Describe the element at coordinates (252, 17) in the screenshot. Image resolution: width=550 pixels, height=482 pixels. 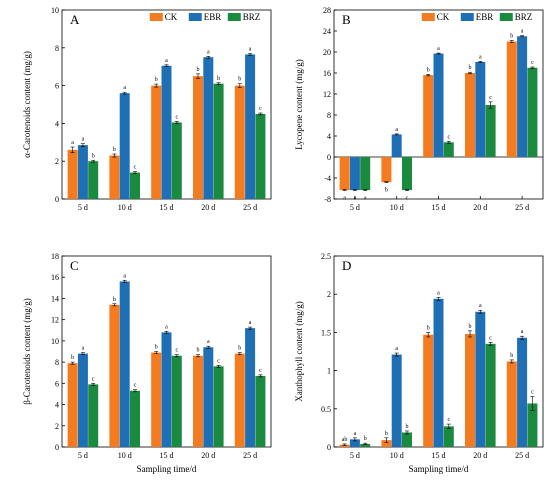
I see `legend-label: BRZ` at that location.